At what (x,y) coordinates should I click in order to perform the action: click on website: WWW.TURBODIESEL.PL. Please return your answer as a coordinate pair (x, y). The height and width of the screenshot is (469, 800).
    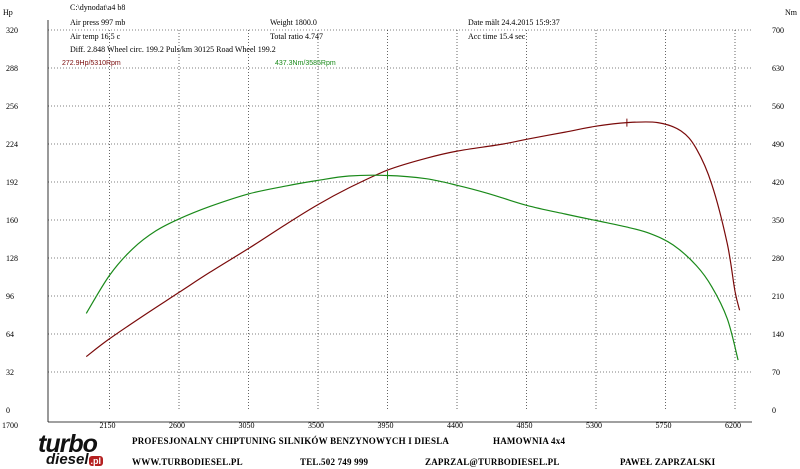
    Looking at the image, I should click on (187, 462).